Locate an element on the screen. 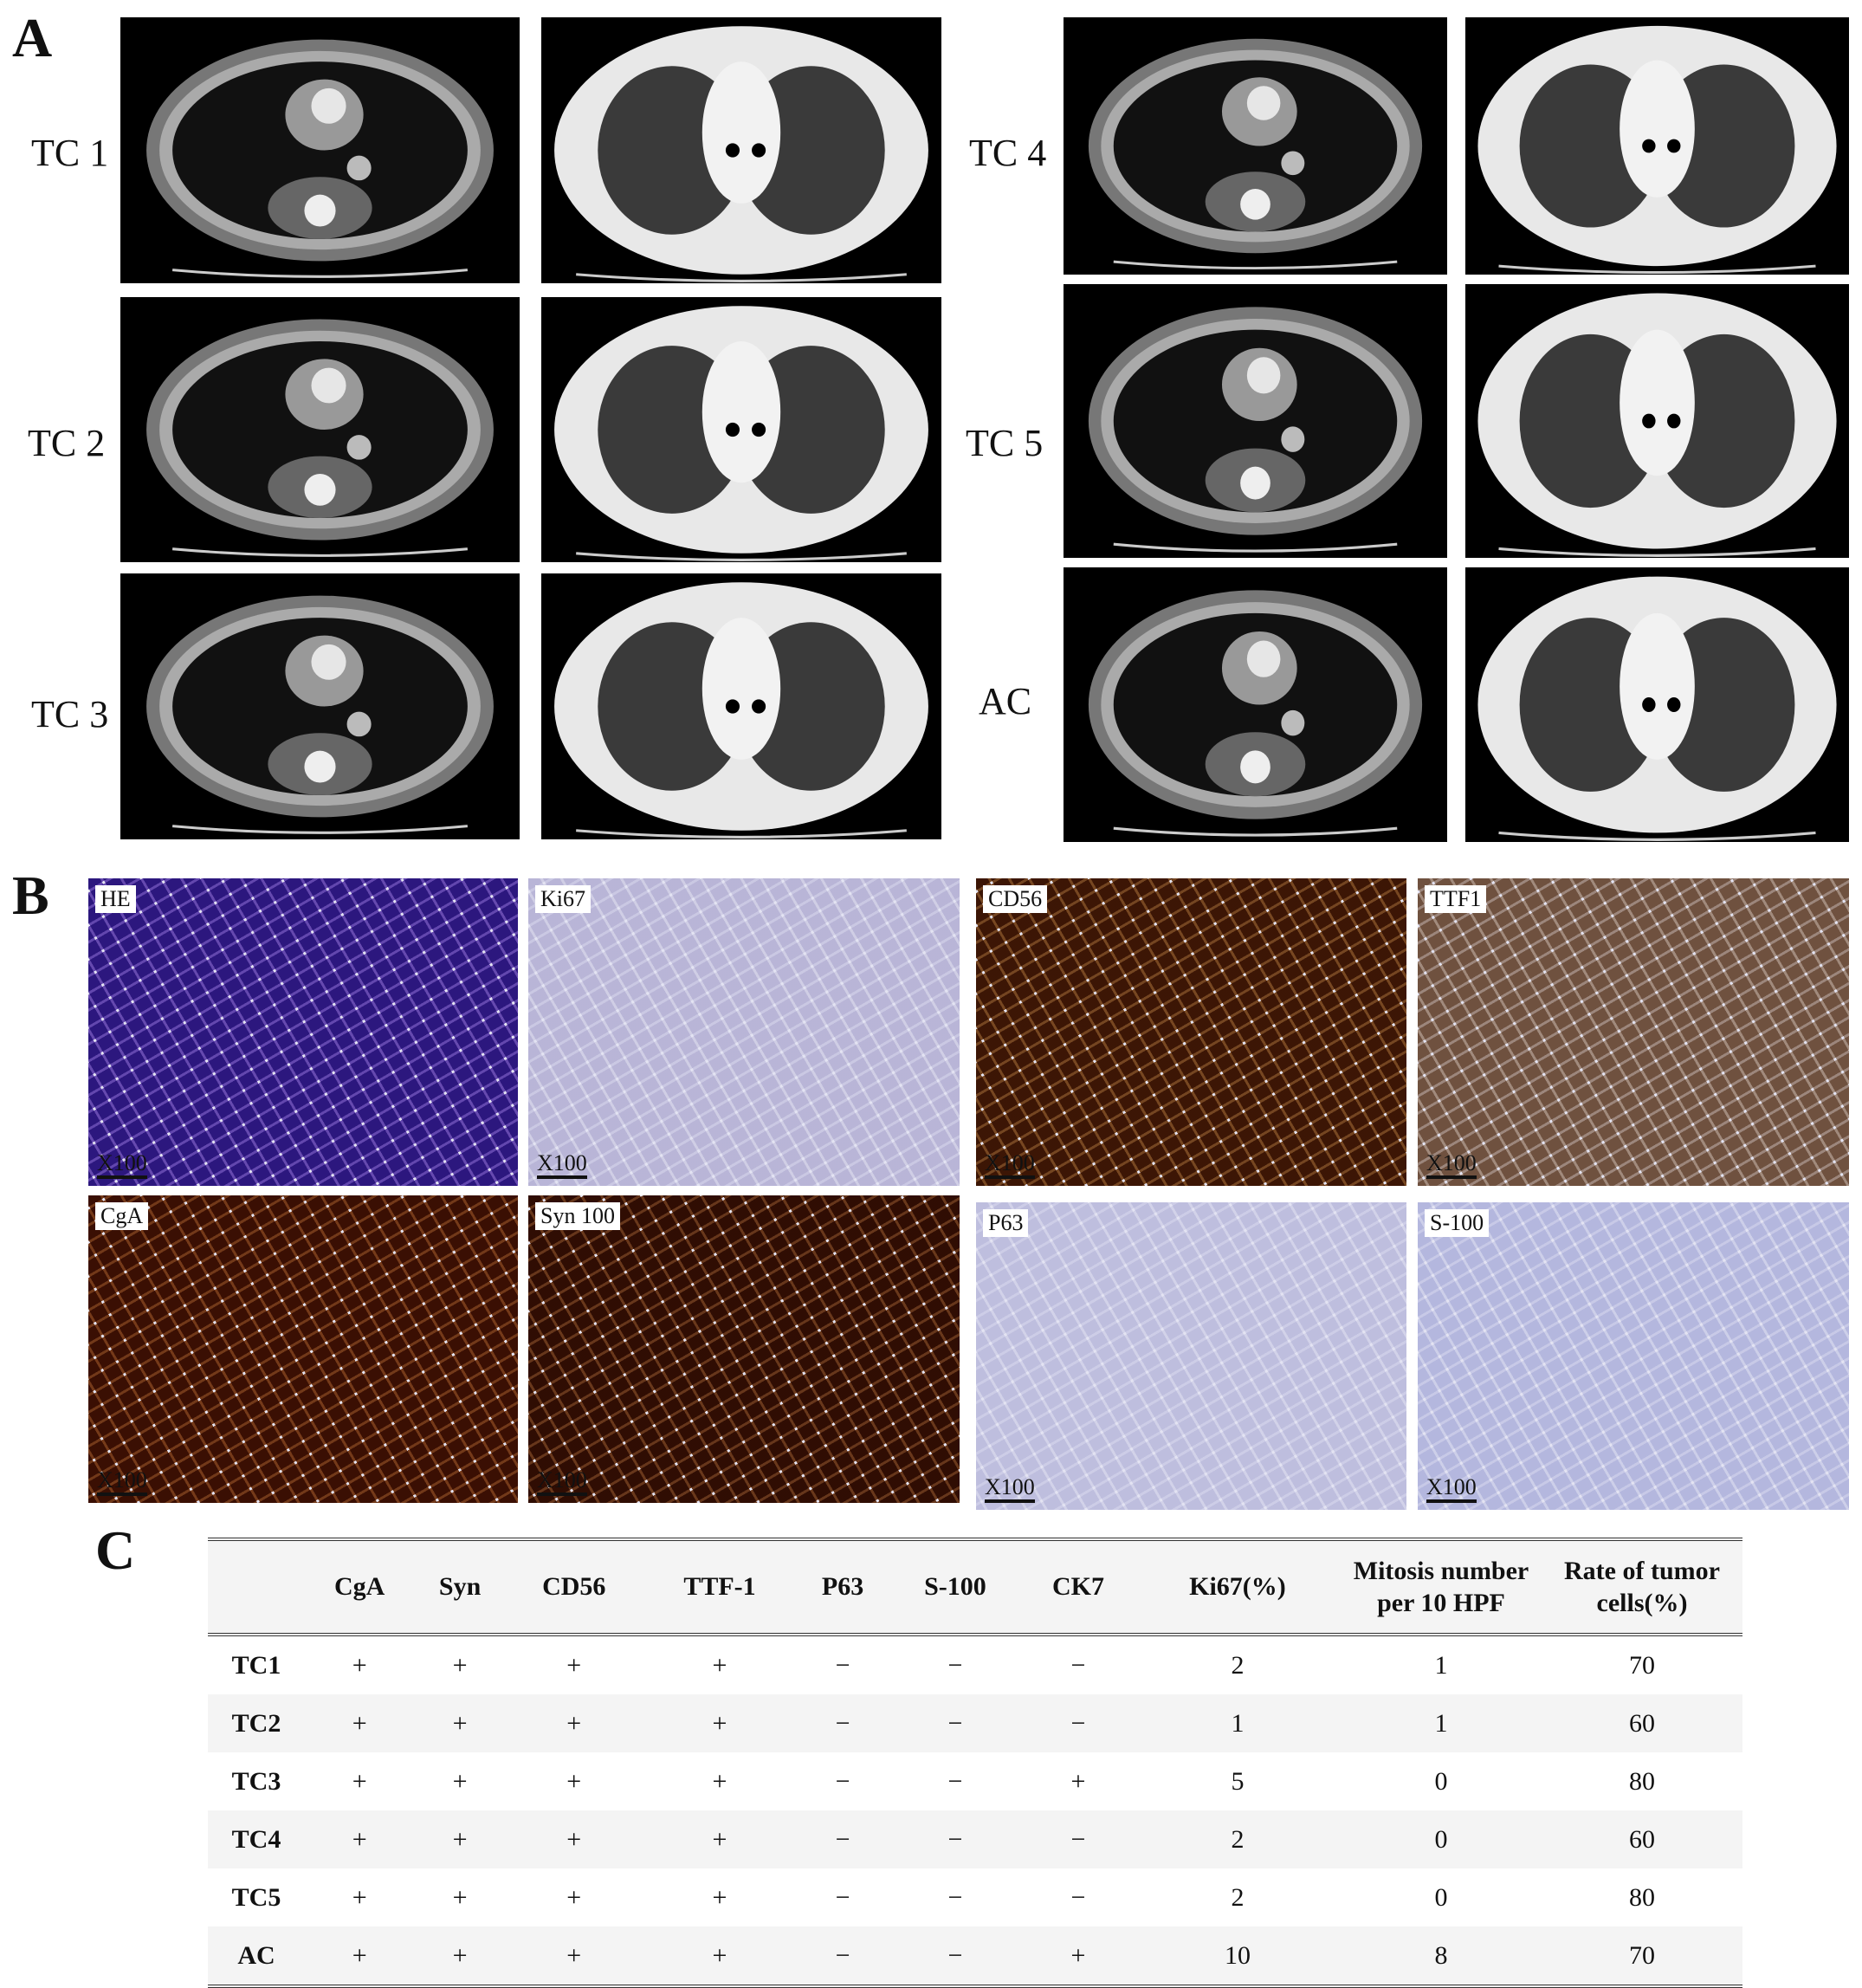 The image size is (1862, 1988). histology-image-ttf1: TTF1 X100 is located at coordinates (1634, 1032).